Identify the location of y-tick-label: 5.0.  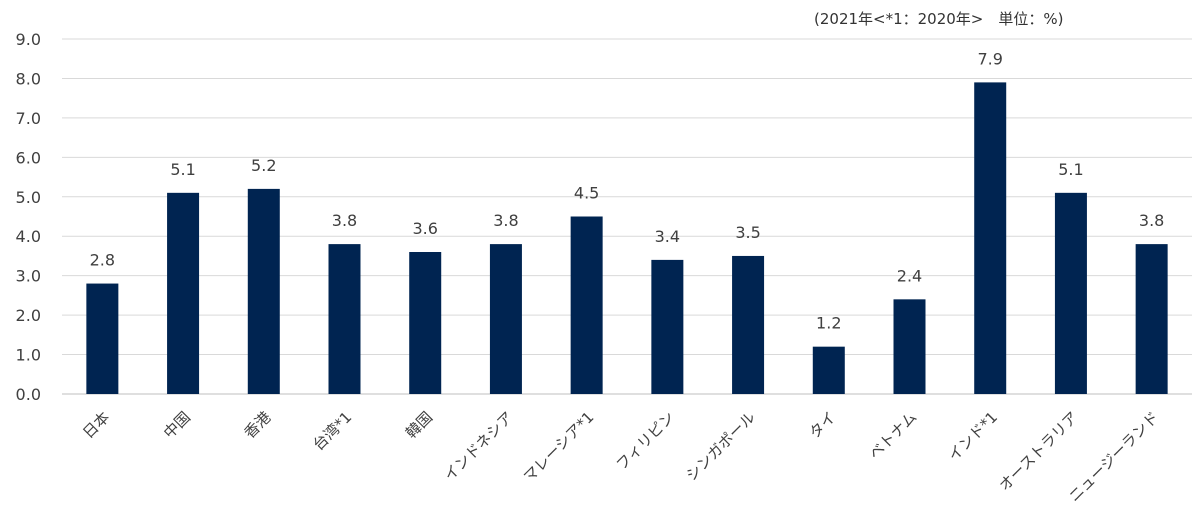
(28, 197).